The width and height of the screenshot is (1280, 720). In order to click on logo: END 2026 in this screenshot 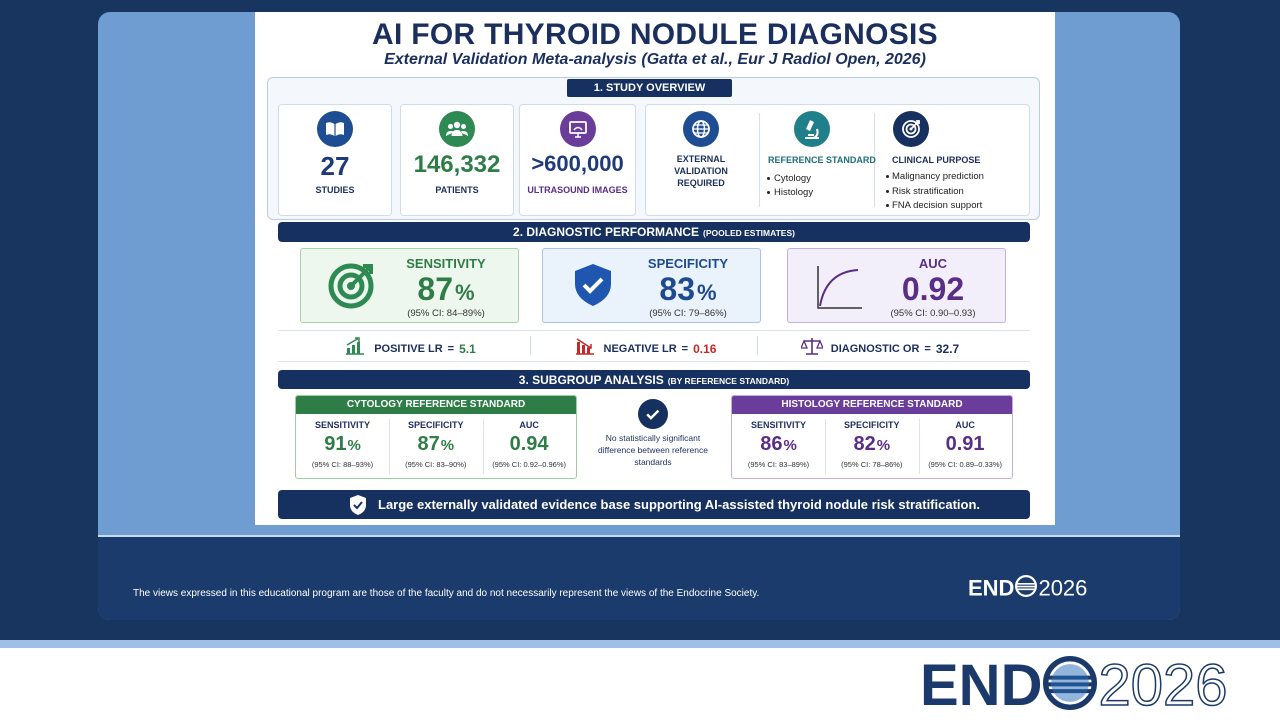, I will do `click(1027, 588)`.